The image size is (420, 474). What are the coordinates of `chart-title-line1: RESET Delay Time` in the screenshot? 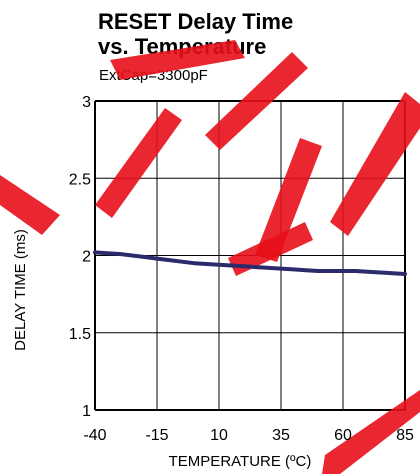 It's located at (195, 21).